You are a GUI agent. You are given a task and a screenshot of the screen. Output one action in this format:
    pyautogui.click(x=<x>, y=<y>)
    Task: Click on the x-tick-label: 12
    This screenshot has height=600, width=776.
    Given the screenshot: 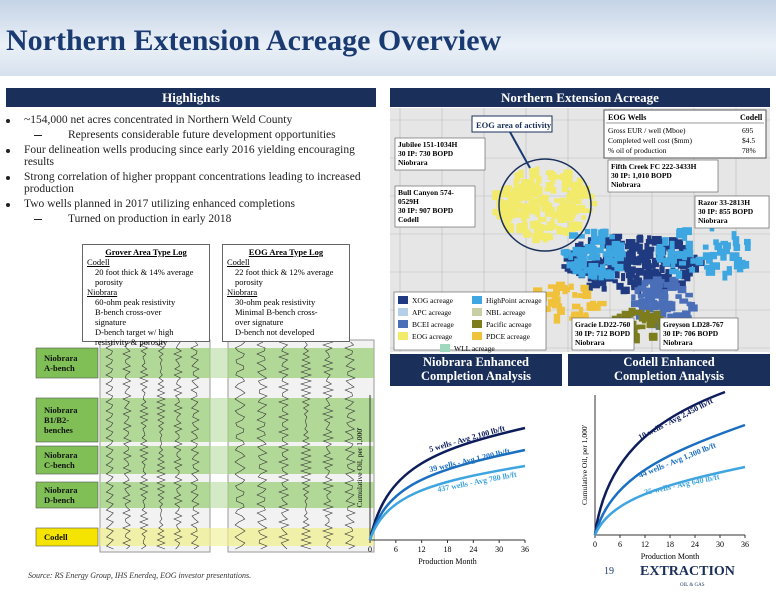 What is the action you would take?
    pyautogui.click(x=645, y=544)
    